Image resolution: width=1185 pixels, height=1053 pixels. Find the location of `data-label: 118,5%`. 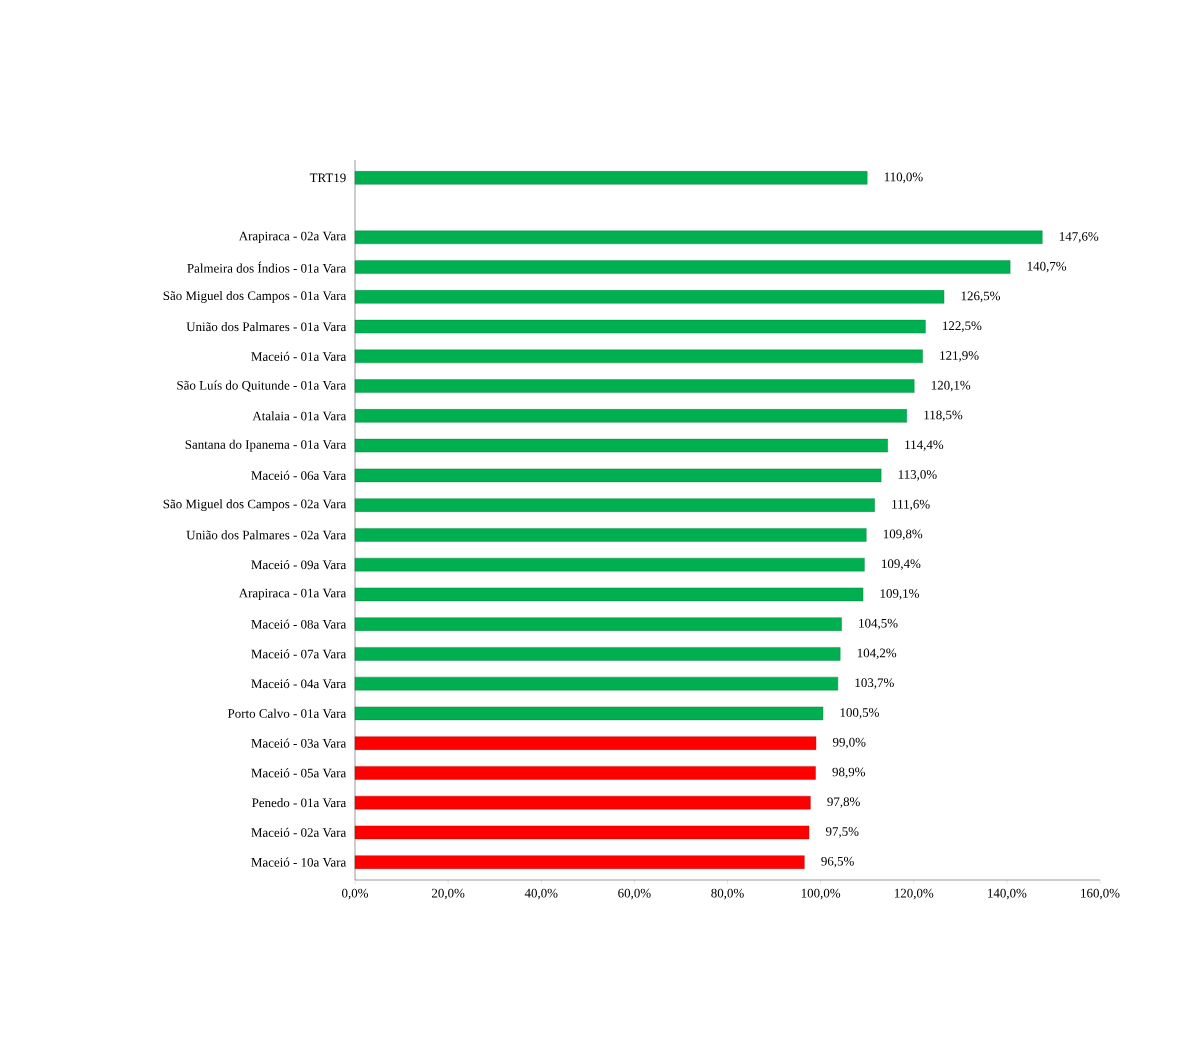

data-label: 118,5% is located at coordinates (943, 416).